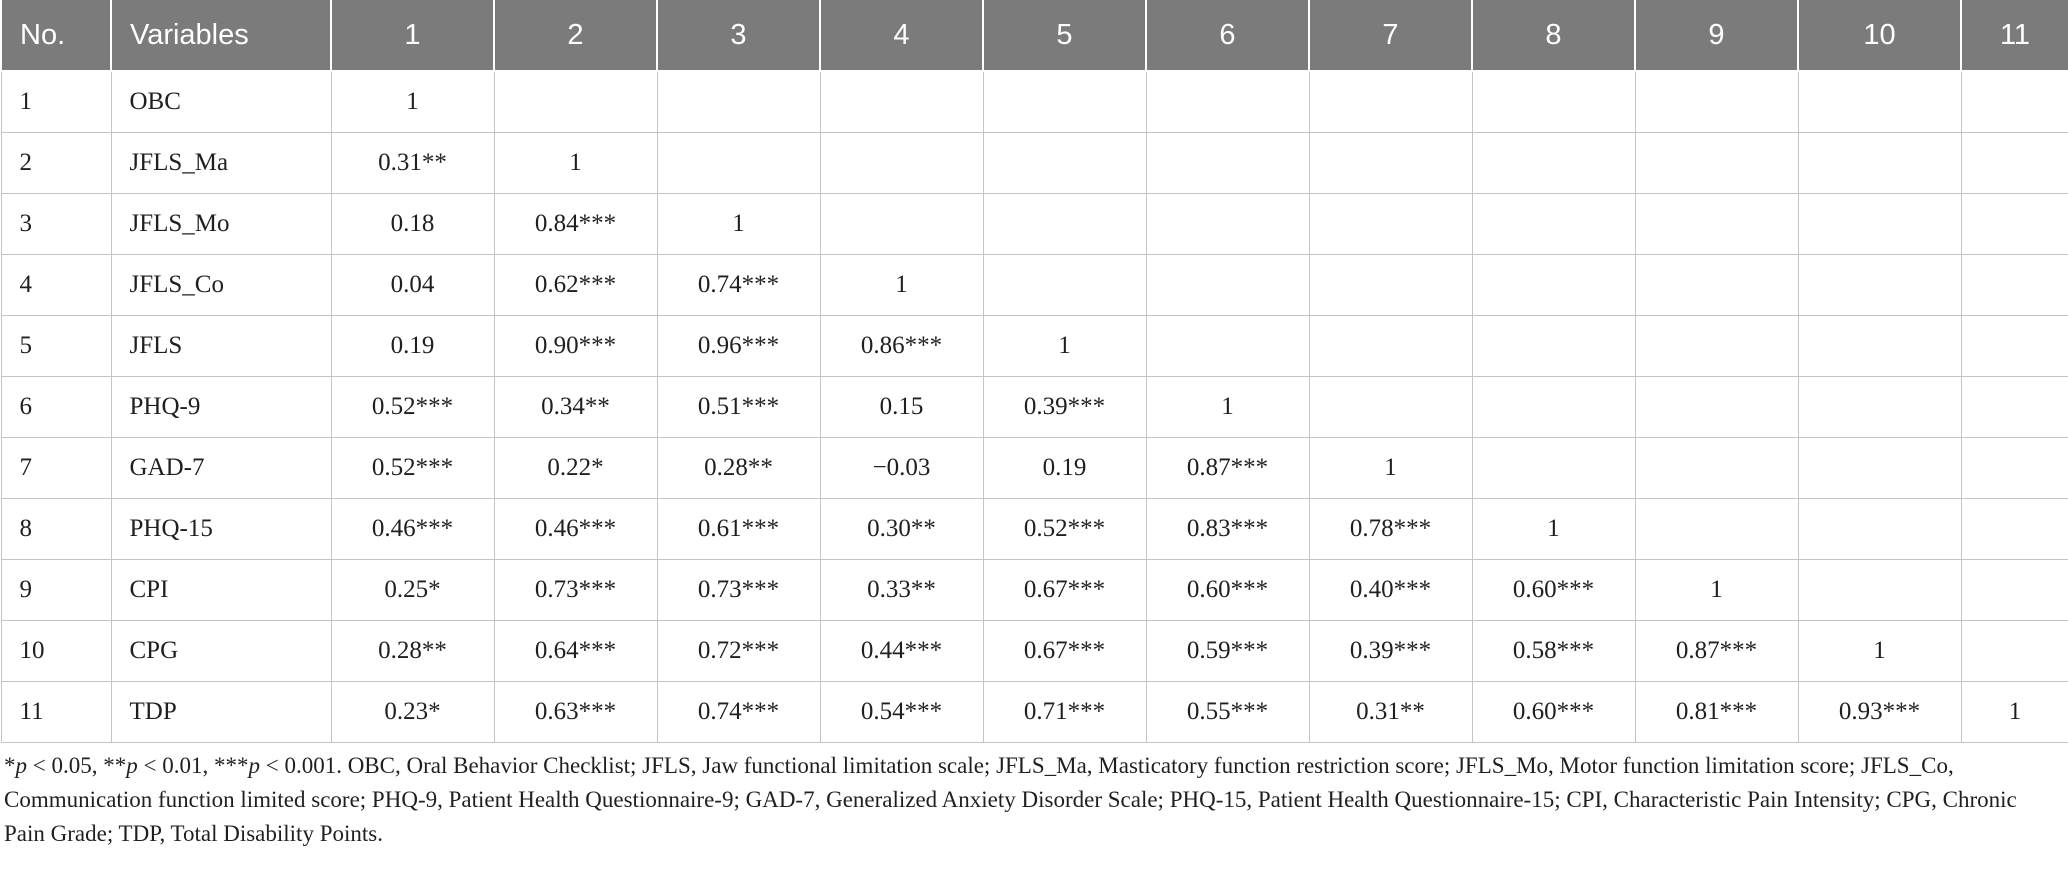  Describe the element at coordinates (221, 468) in the screenshot. I see `variable-name-cell: GAD-7` at that location.